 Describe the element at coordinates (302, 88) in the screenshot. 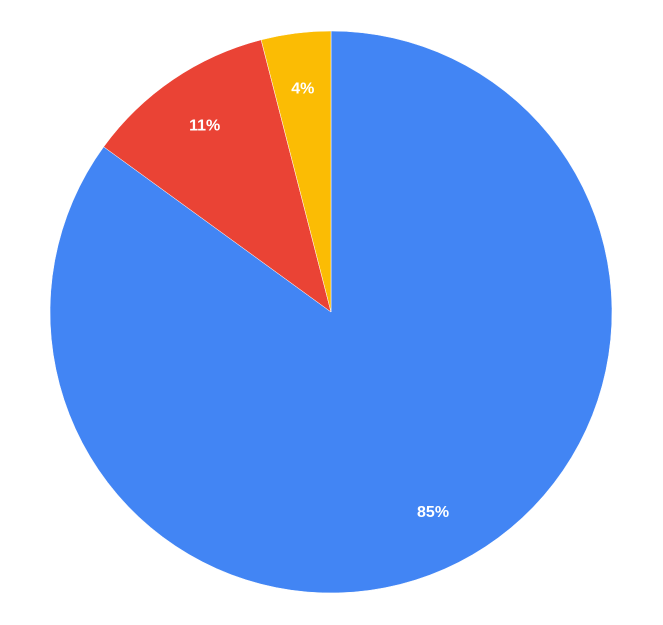

I see `slice-label-2: 4%` at that location.